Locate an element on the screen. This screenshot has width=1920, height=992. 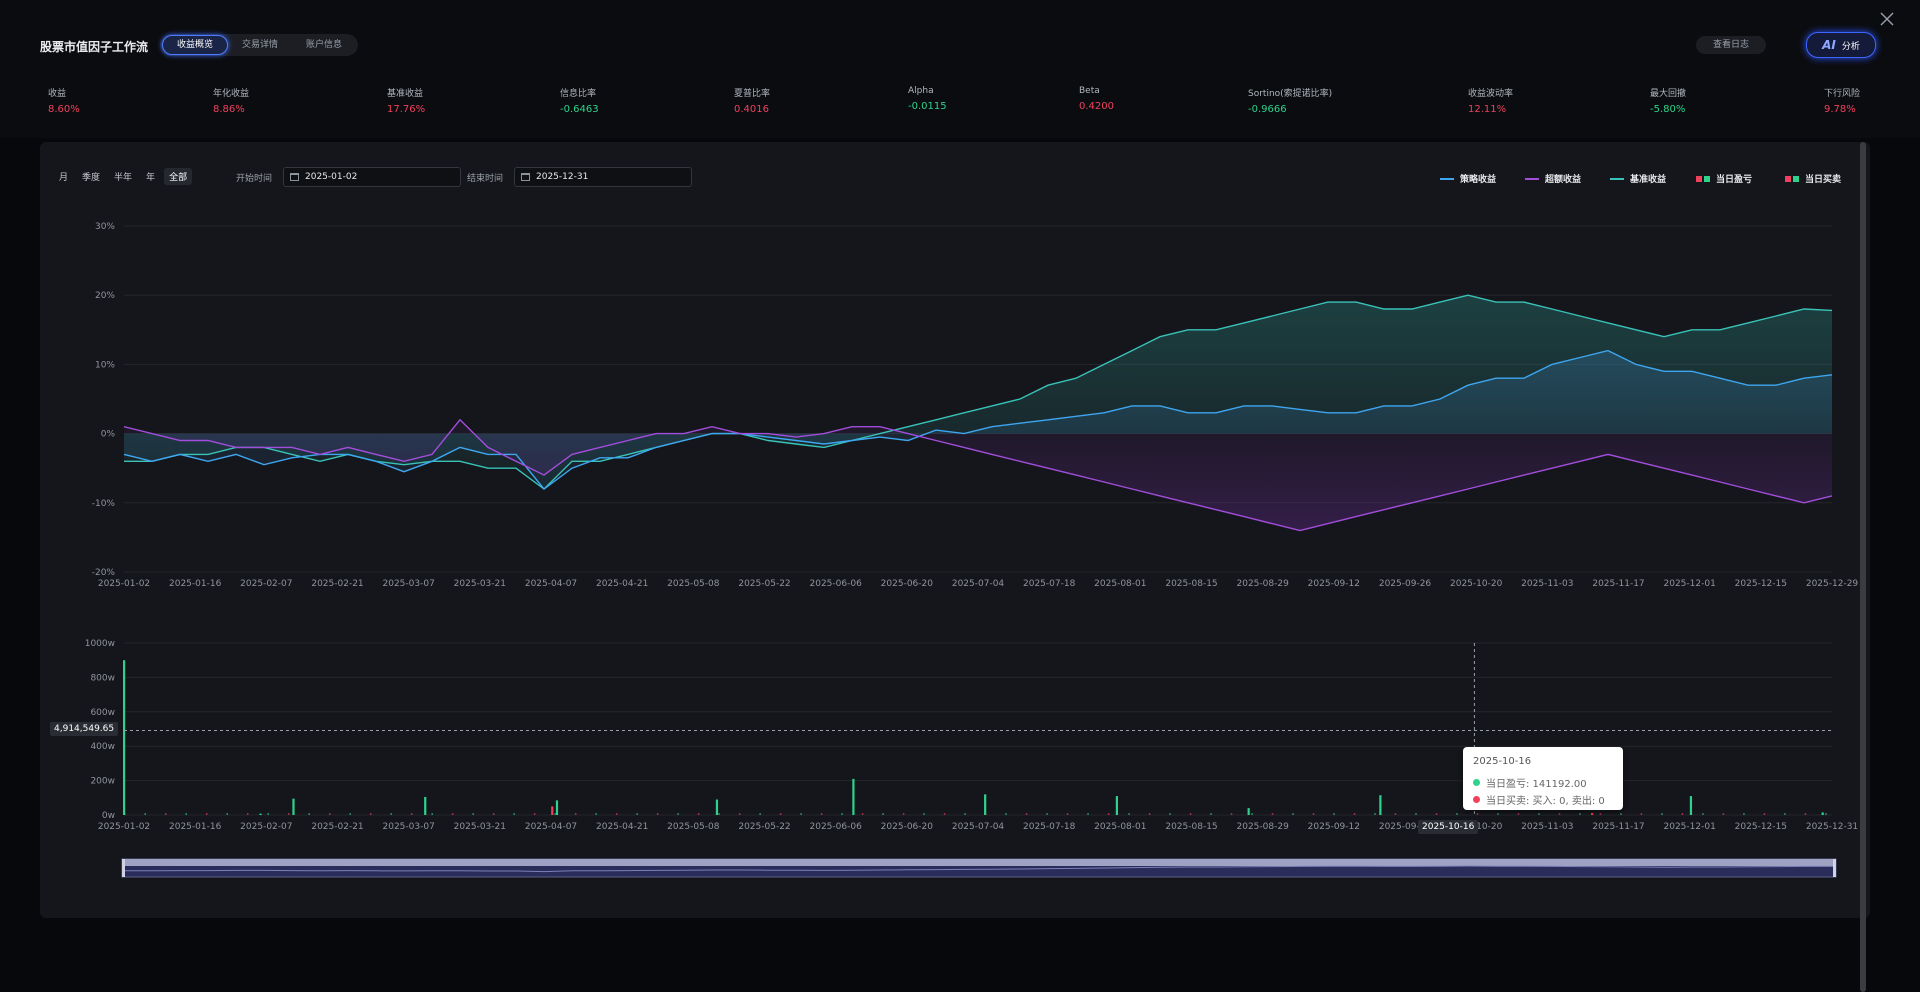
red-dot-icon is located at coordinates (1476, 799).